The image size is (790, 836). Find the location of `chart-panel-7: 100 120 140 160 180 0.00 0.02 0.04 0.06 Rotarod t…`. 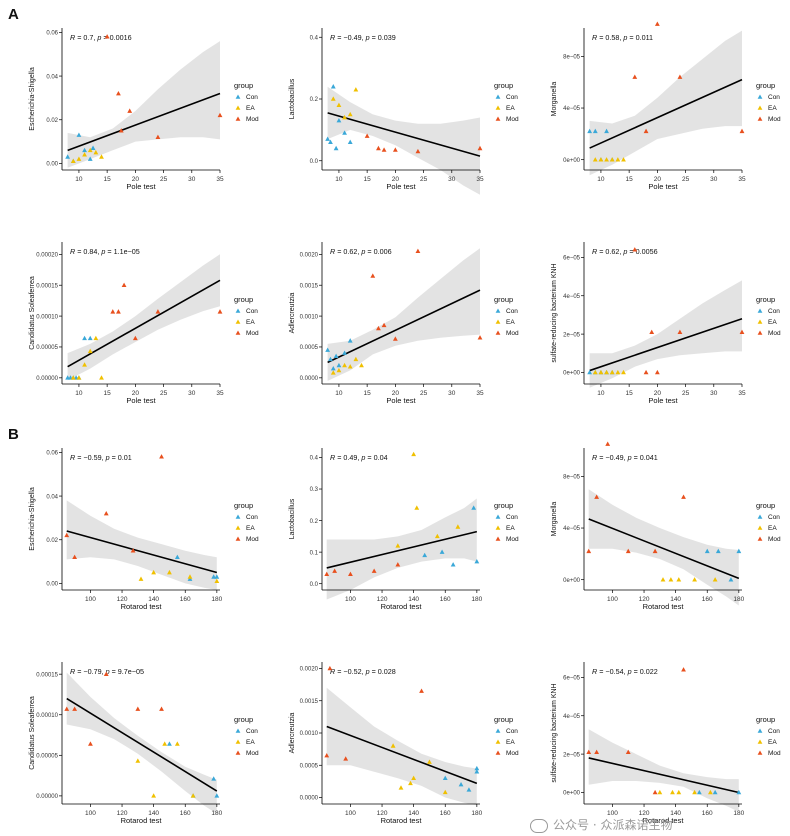

chart-panel-7: 100 120 140 160 180 0.00 0.02 0.04 0.06 Rotarod t… is located at coordinates (144, 529).